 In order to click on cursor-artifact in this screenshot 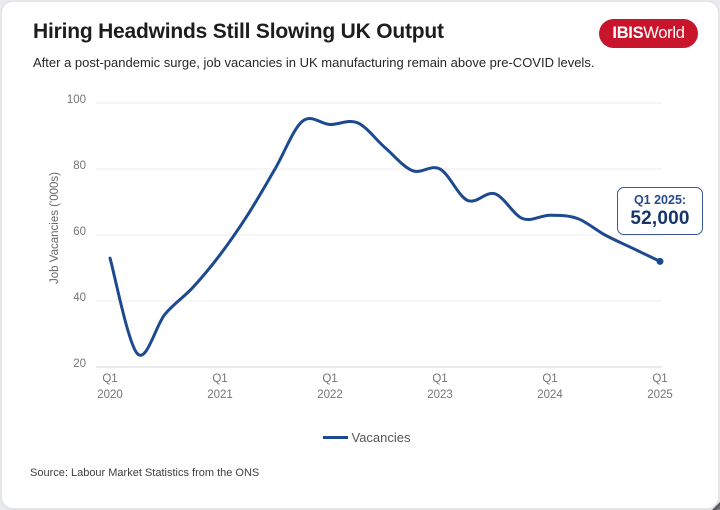, I will do `click(715, 505)`.